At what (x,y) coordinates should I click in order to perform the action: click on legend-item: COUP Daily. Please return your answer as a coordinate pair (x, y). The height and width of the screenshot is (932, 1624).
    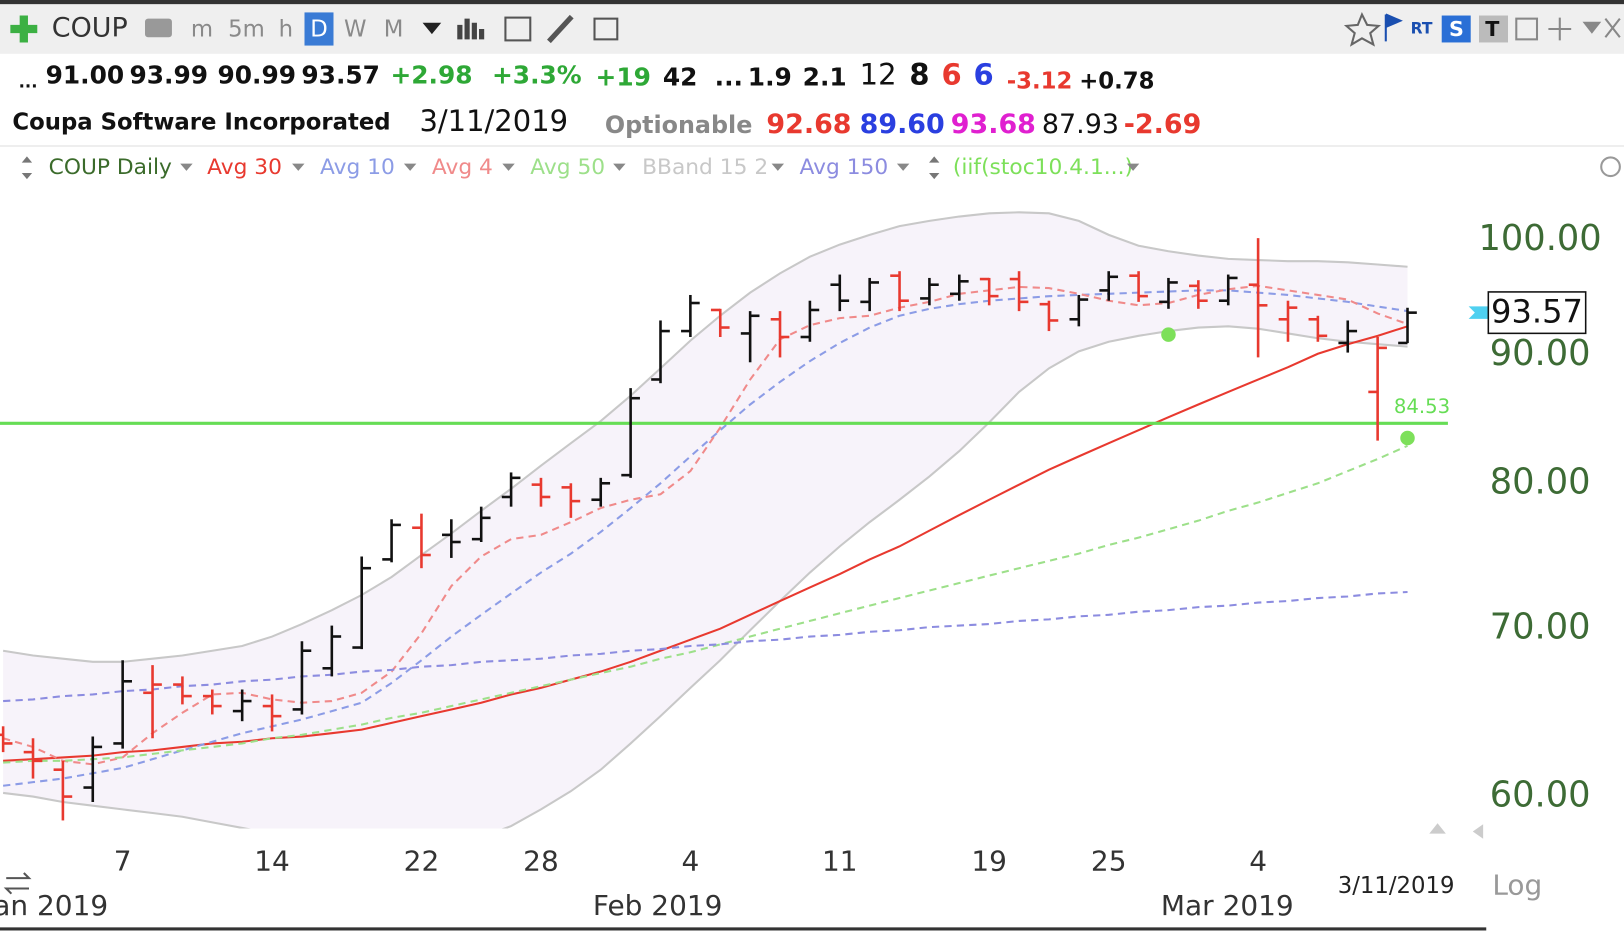
    Looking at the image, I should click on (110, 167).